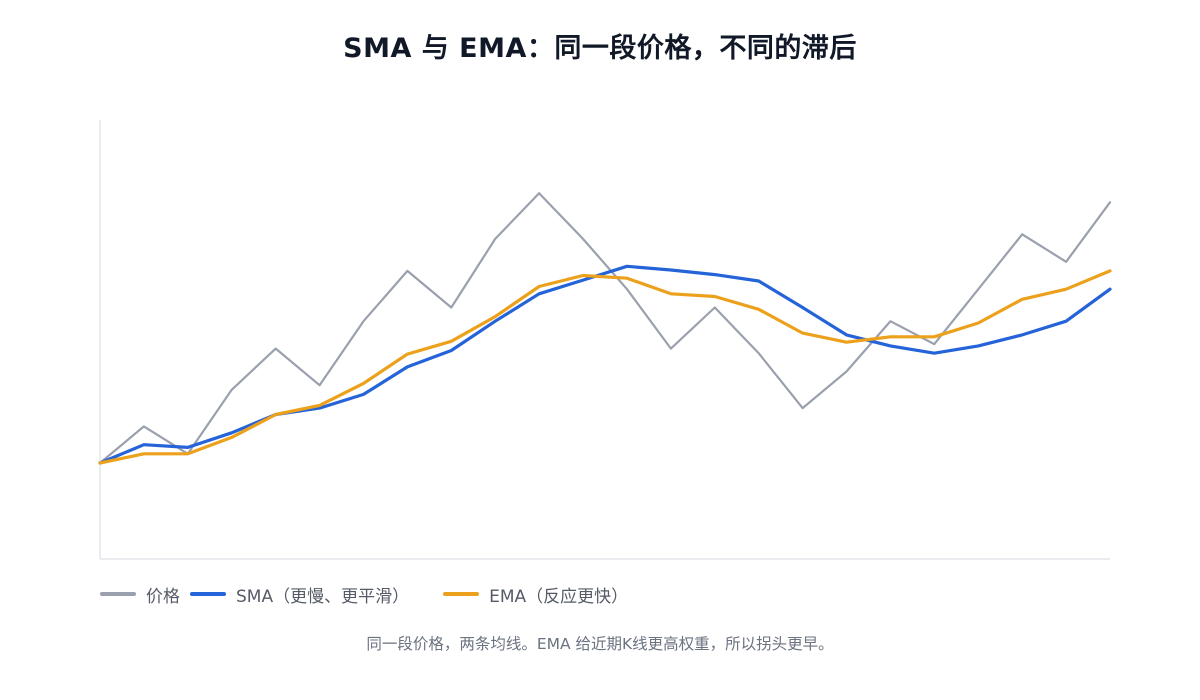 The width and height of the screenshot is (1200, 700). I want to click on legend-label-ema: EMA（反应更快）, so click(559, 596).